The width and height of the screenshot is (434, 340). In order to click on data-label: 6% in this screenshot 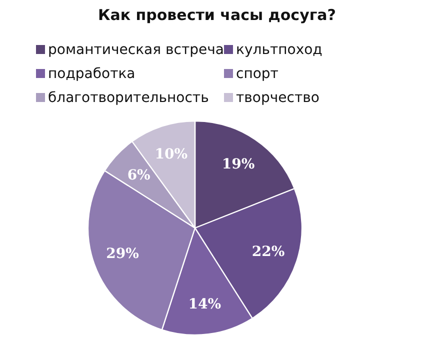, I will do `click(138, 175)`.